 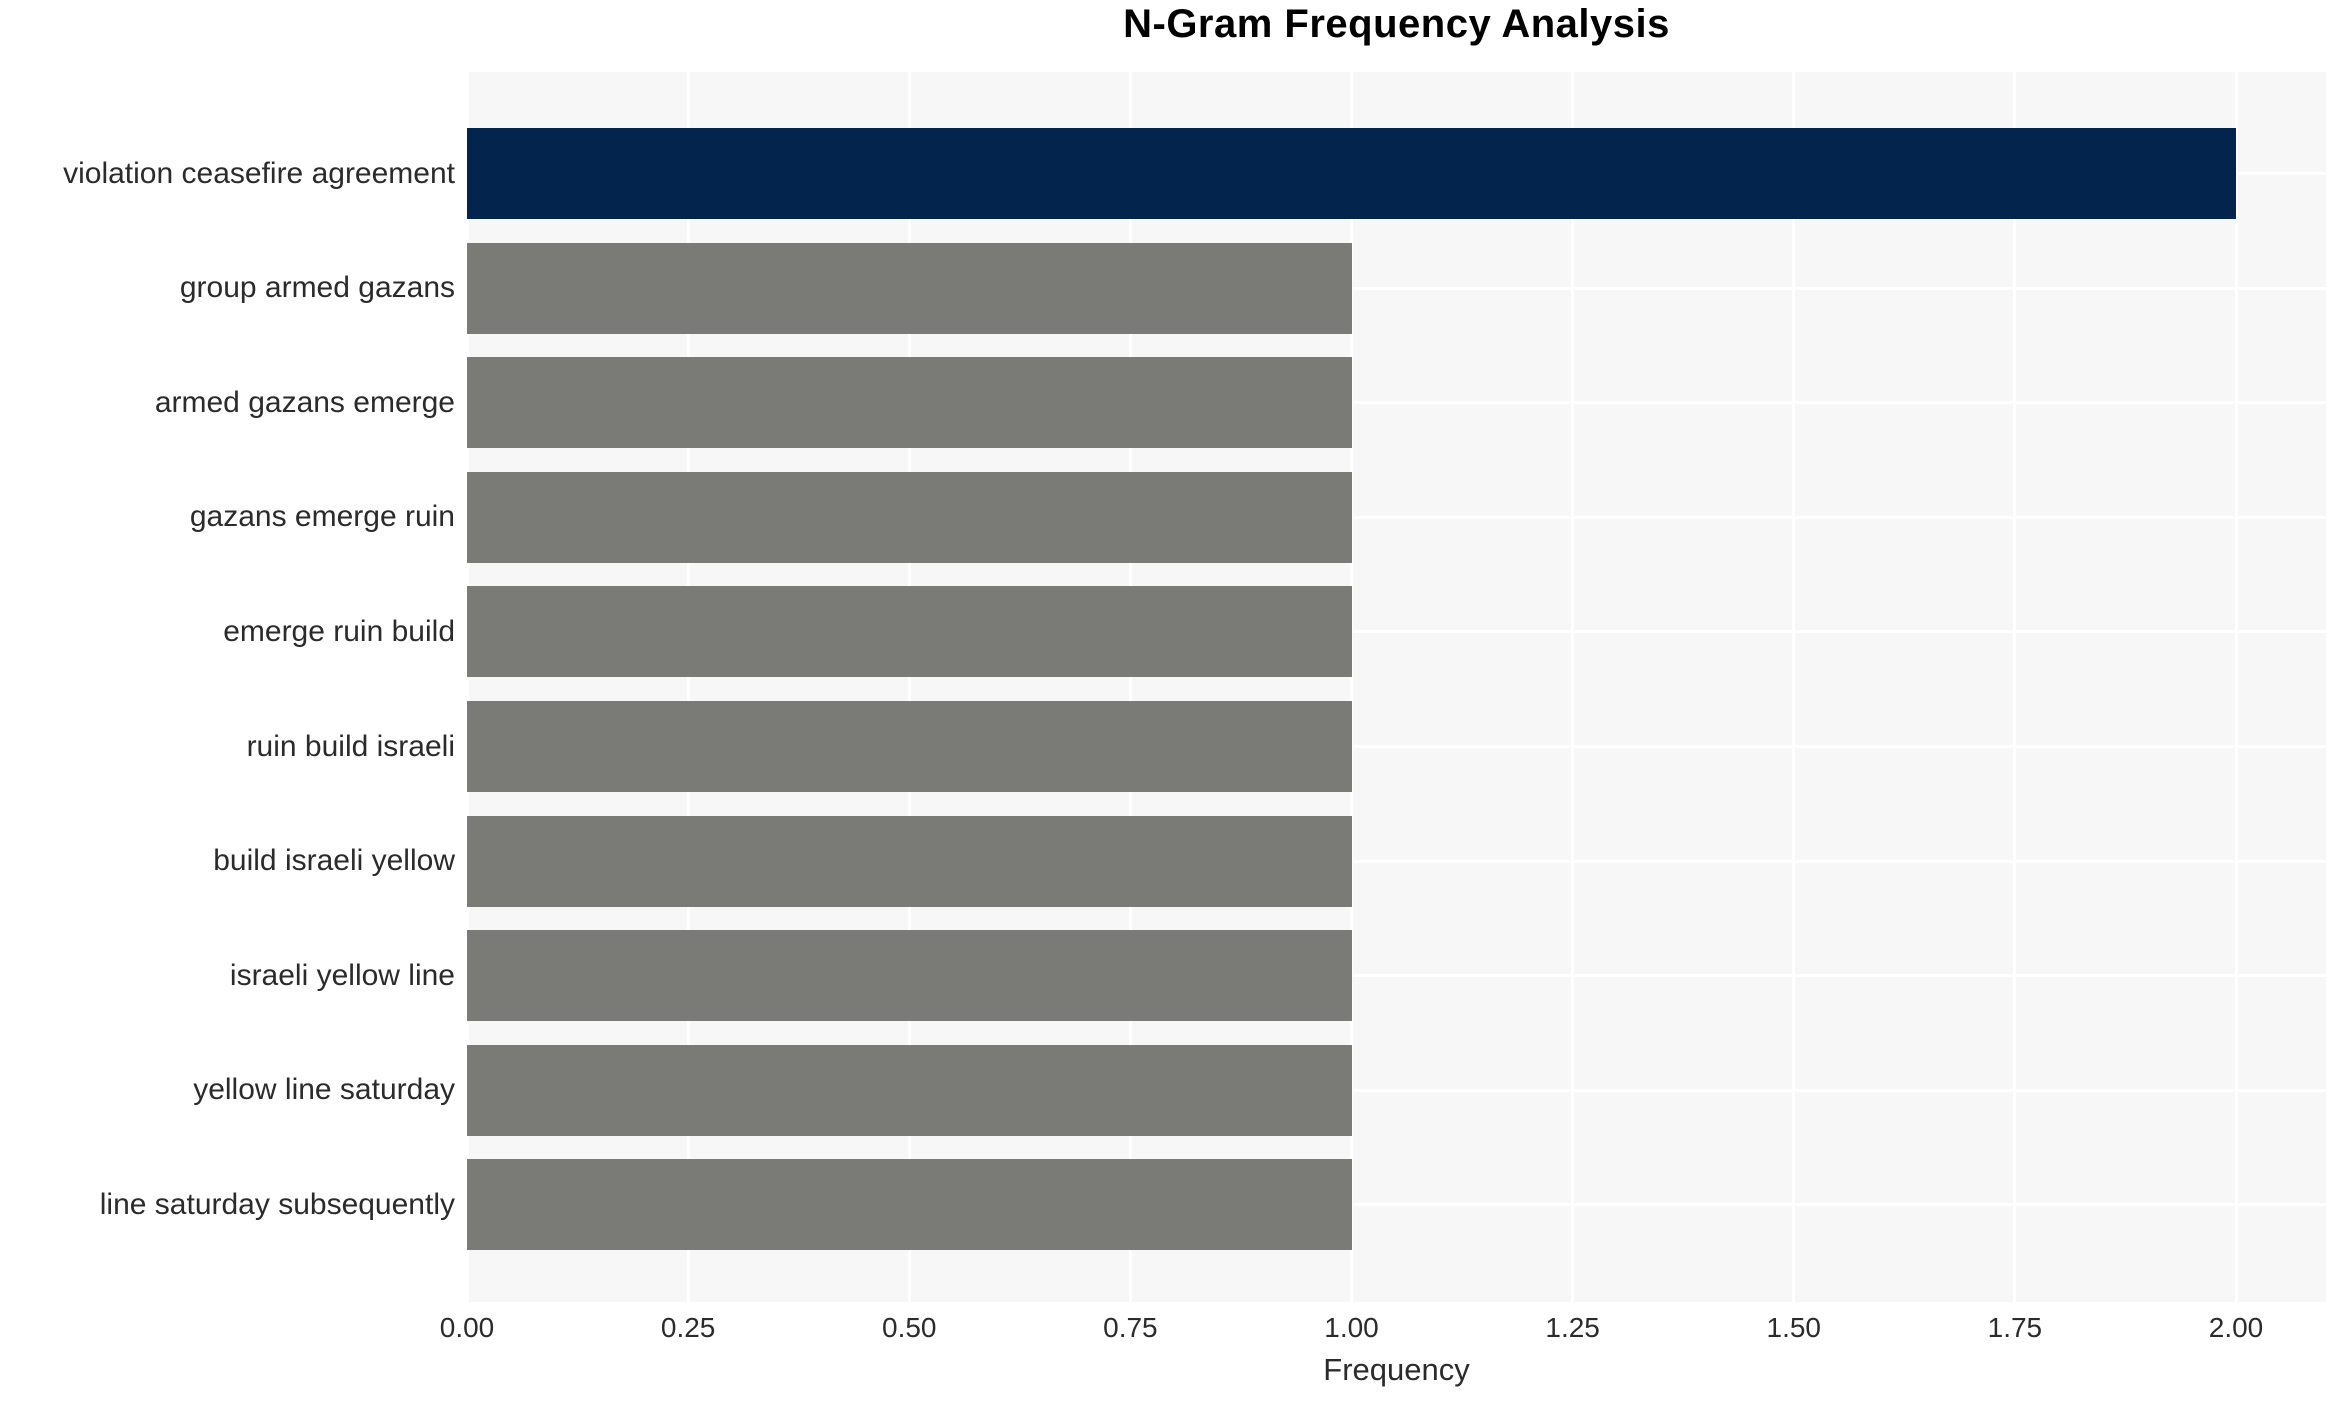 What do you see at coordinates (350, 746) in the screenshot?
I see `y-axis-label: ruin build israeli` at bounding box center [350, 746].